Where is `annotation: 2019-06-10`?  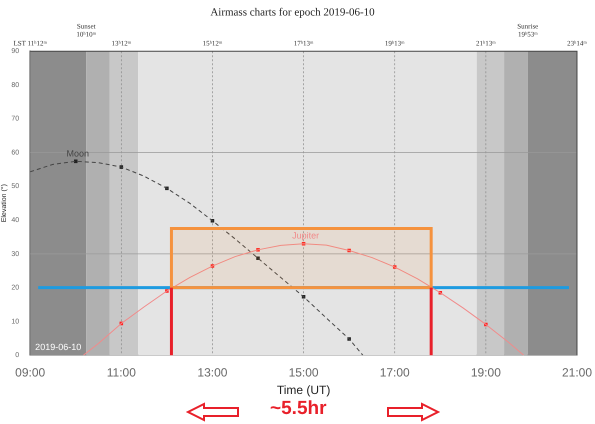 annotation: 2019-06-10 is located at coordinates (58, 347).